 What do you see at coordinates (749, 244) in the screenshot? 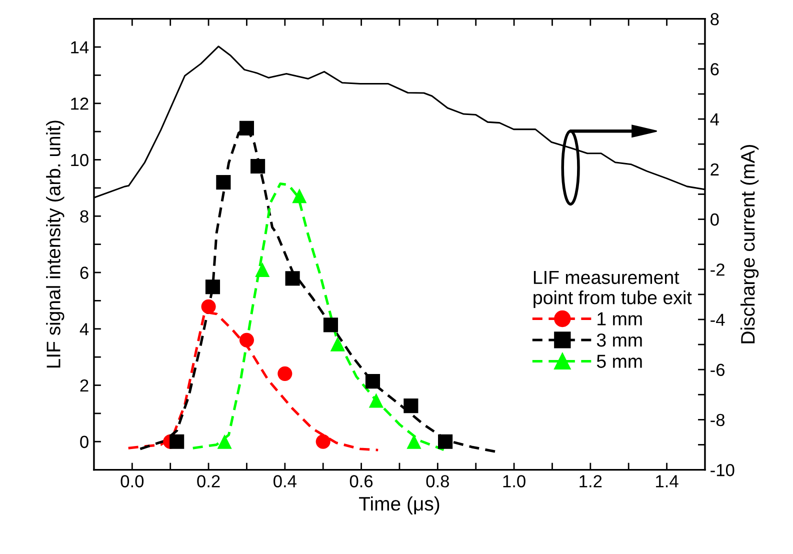
I see `y2-axis-title: Discharge current (mA)` at bounding box center [749, 244].